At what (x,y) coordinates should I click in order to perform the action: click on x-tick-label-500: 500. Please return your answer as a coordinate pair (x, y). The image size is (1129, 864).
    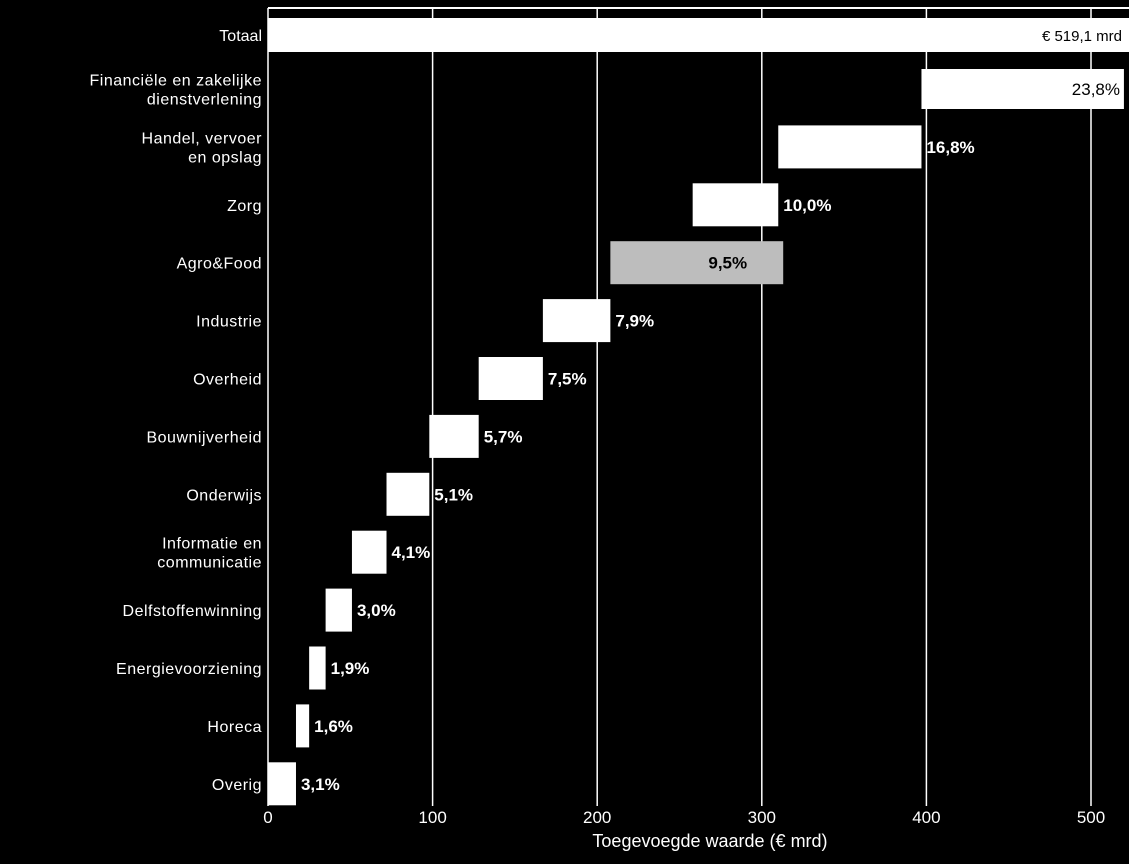
    Looking at the image, I should click on (1091, 817).